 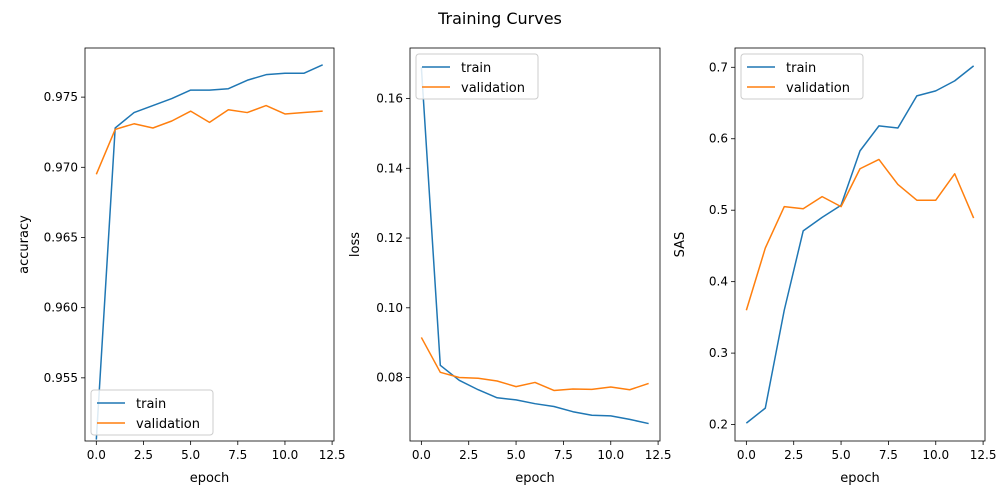 I want to click on y-tick-label: 0.960, so click(x=61, y=308).